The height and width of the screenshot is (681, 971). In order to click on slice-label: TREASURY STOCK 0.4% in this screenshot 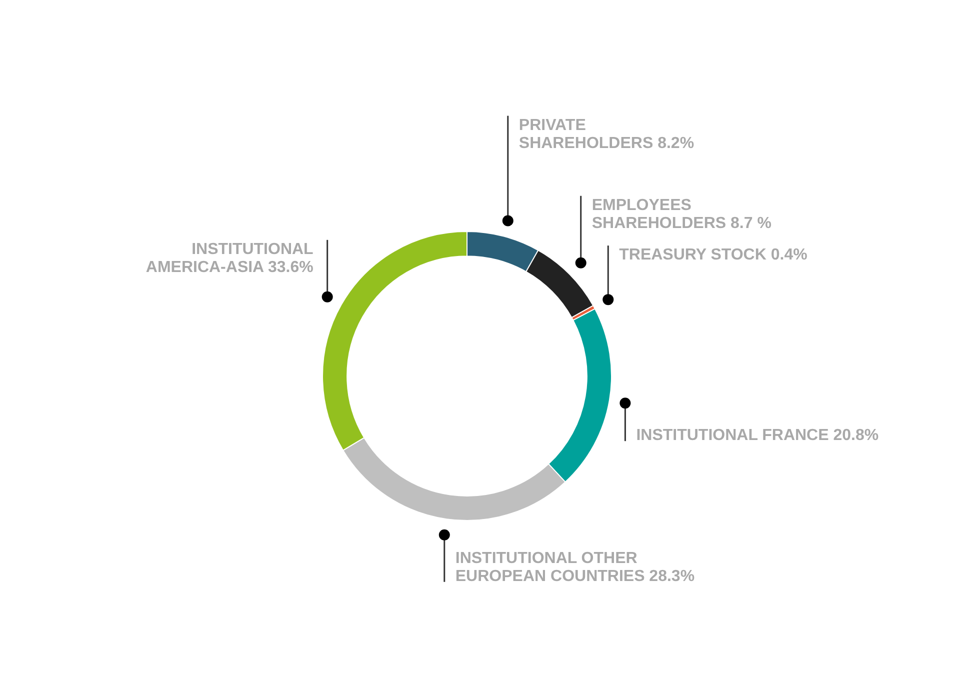, I will do `click(713, 255)`.